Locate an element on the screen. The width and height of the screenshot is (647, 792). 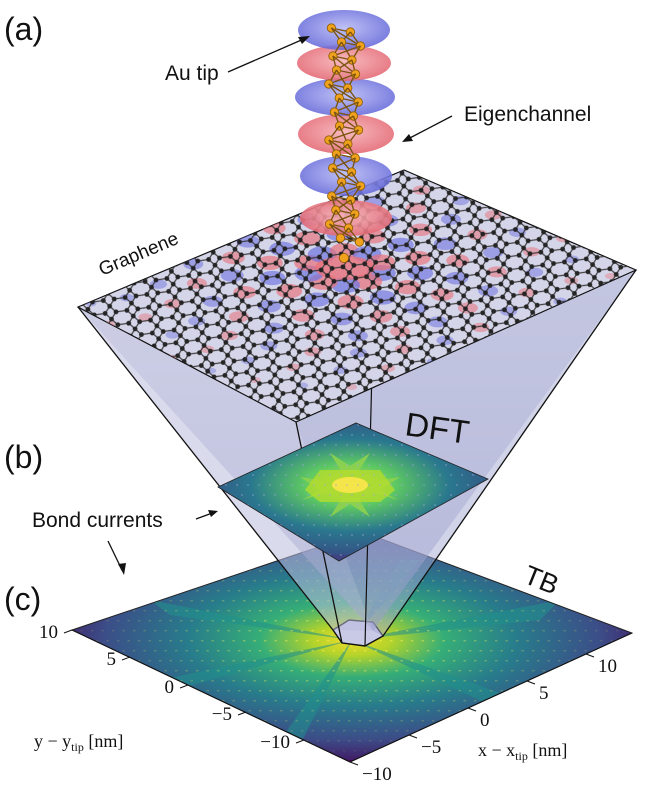
au-tip-eigenchannel is located at coordinates (345, 136).